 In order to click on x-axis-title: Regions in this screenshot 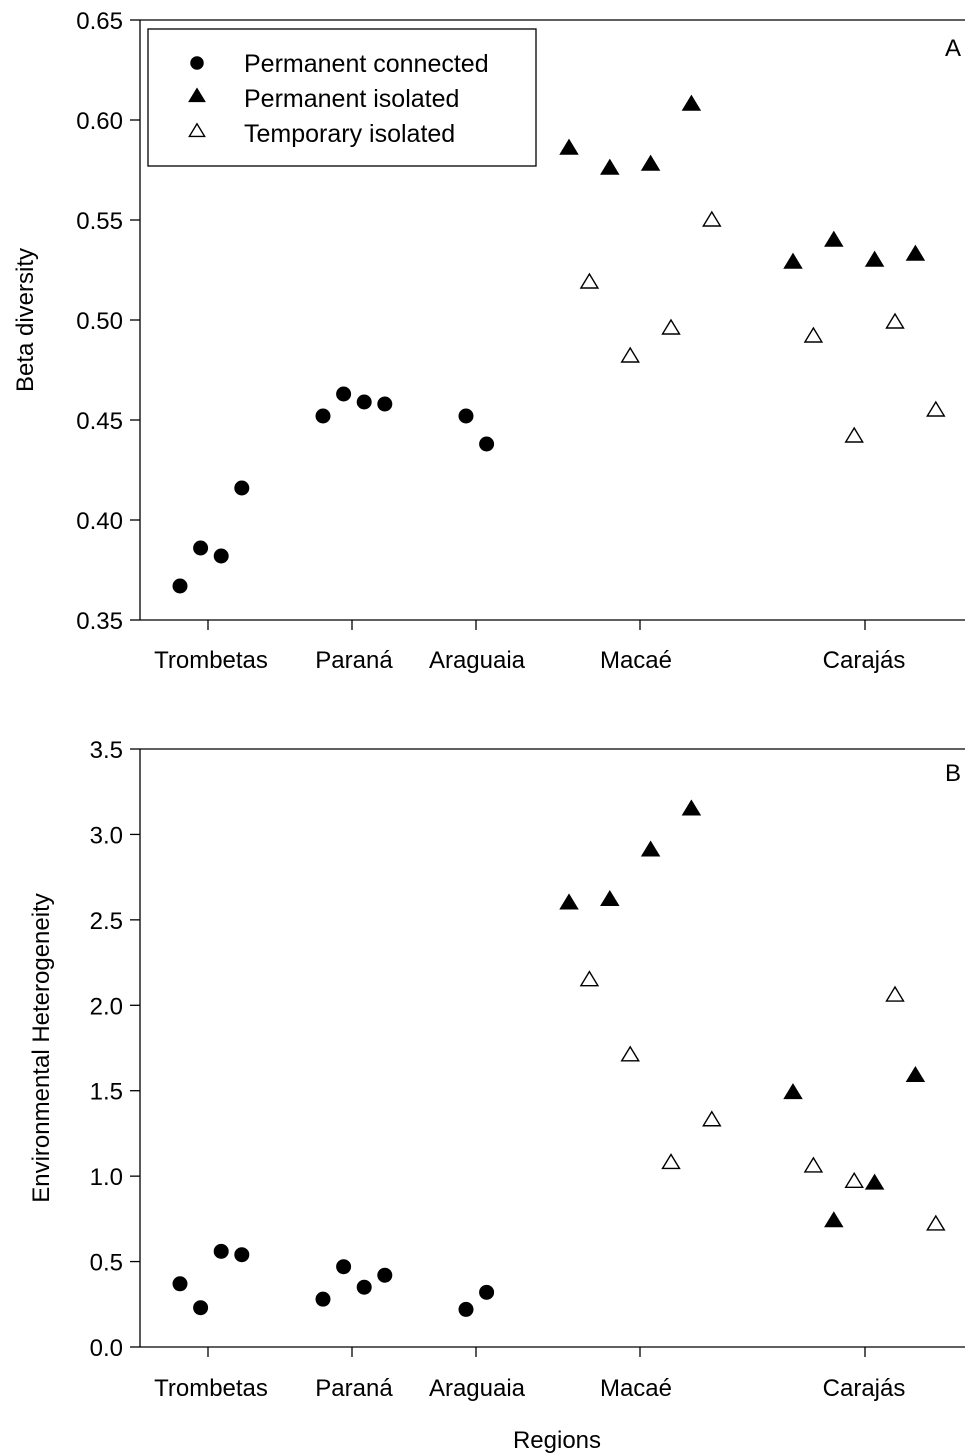, I will do `click(557, 1440)`.